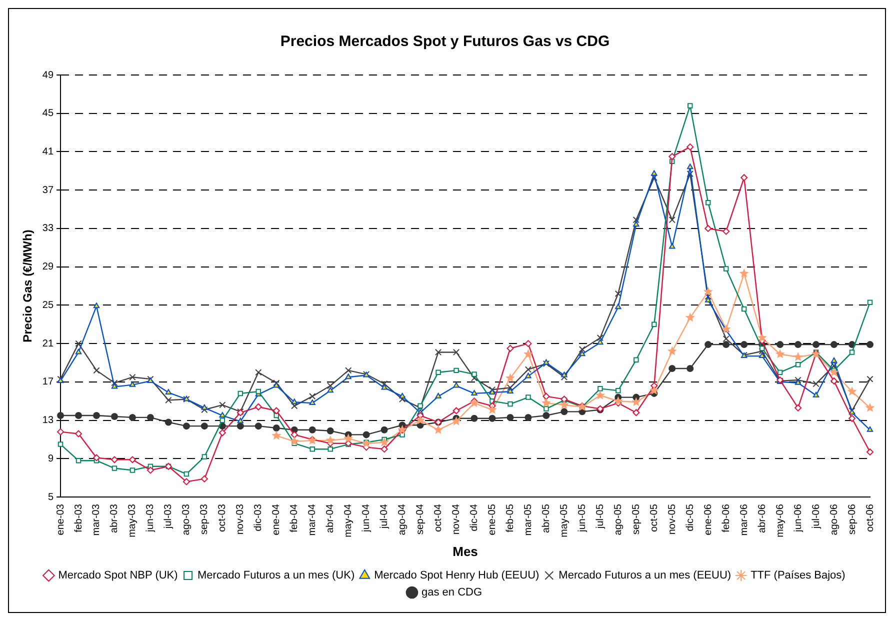  What do you see at coordinates (48, 190) in the screenshot?
I see `y-tick-label: 37` at bounding box center [48, 190].